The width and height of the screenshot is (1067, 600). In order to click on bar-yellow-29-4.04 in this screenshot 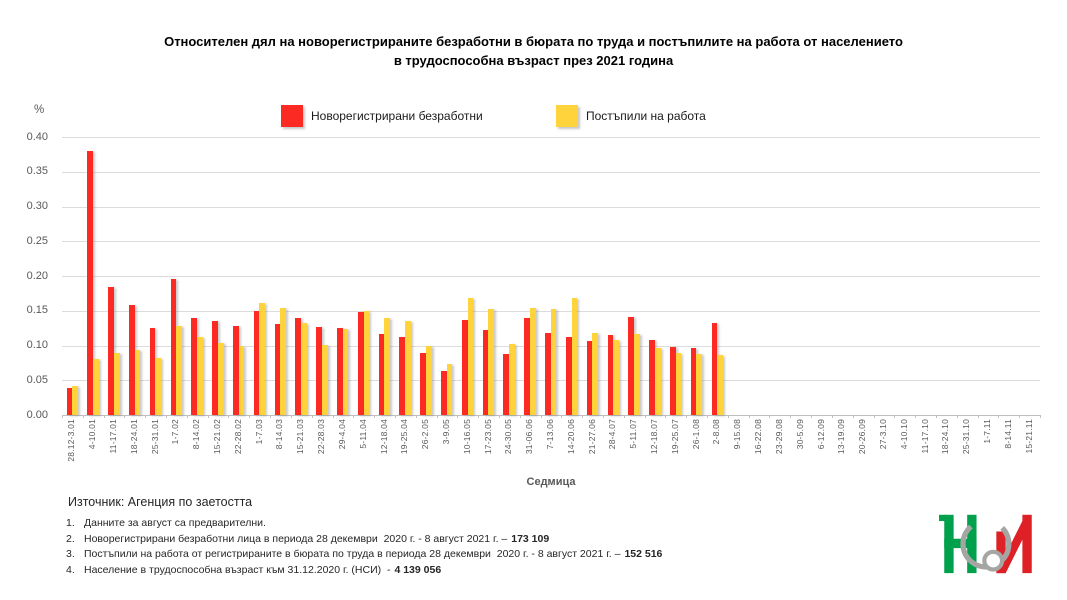, I will do `click(345, 371)`.